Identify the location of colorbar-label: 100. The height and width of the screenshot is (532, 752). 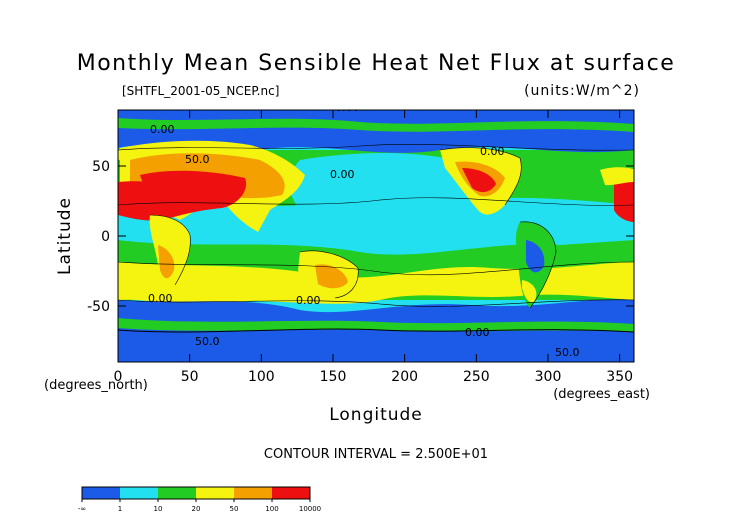
(271, 509).